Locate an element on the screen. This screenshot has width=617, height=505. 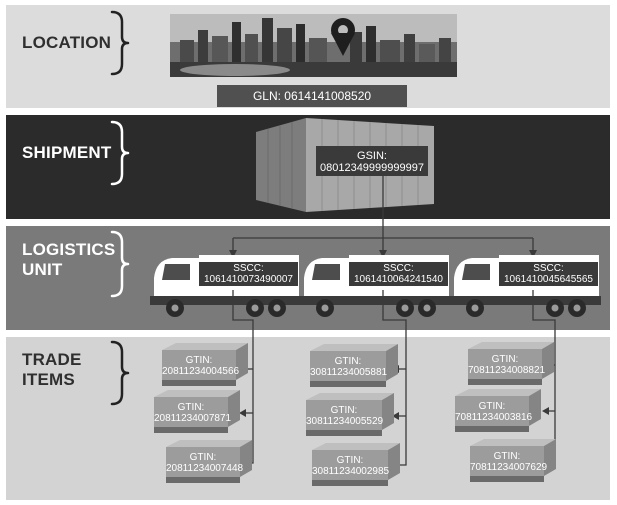
shipment-brace-icon is located at coordinates (120, 153).